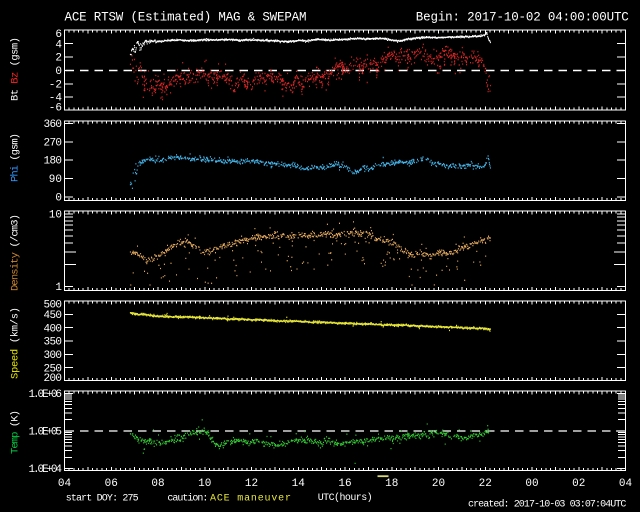  Describe the element at coordinates (16, 157) in the screenshot. I see `svg-text: Phi (gsm)` at that location.